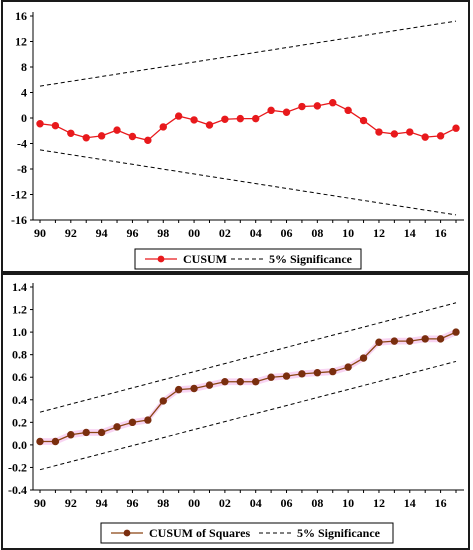 The image size is (473, 550). What do you see at coordinates (19, 220) in the screenshot?
I see `y-tick-label: -16` at bounding box center [19, 220].